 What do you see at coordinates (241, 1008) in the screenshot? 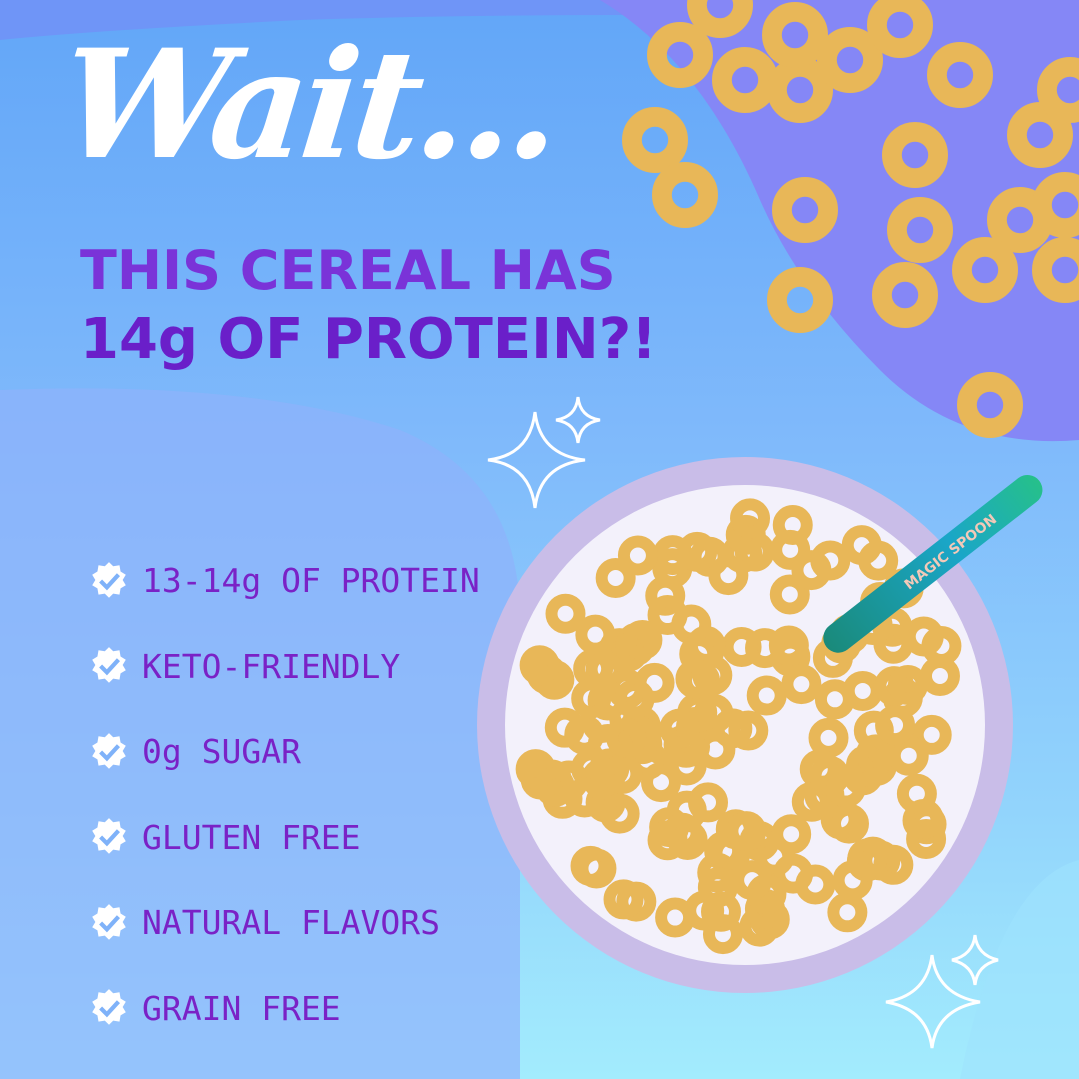
I see `feature-label: GRAIN FREE` at bounding box center [241, 1008].